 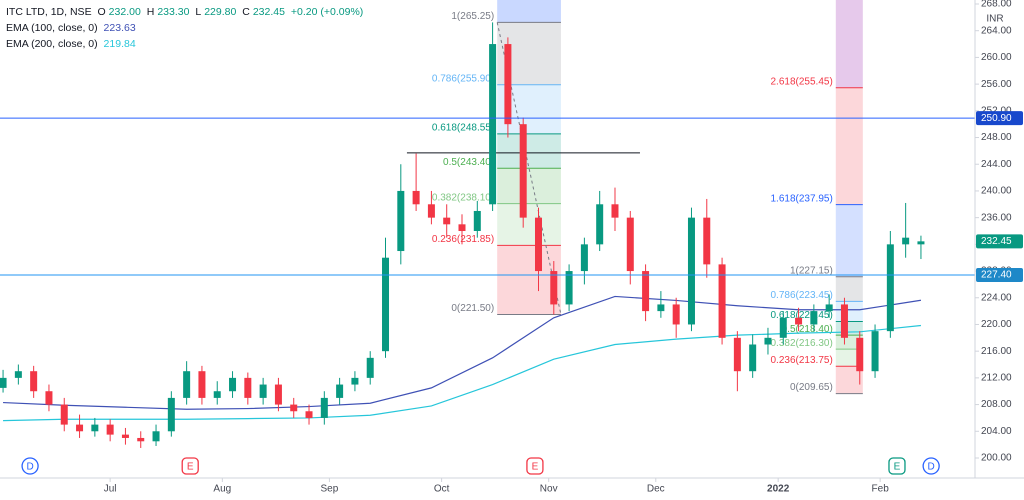 What do you see at coordinates (472, 308) in the screenshot?
I see `fib-label: 0(221.50)` at bounding box center [472, 308].